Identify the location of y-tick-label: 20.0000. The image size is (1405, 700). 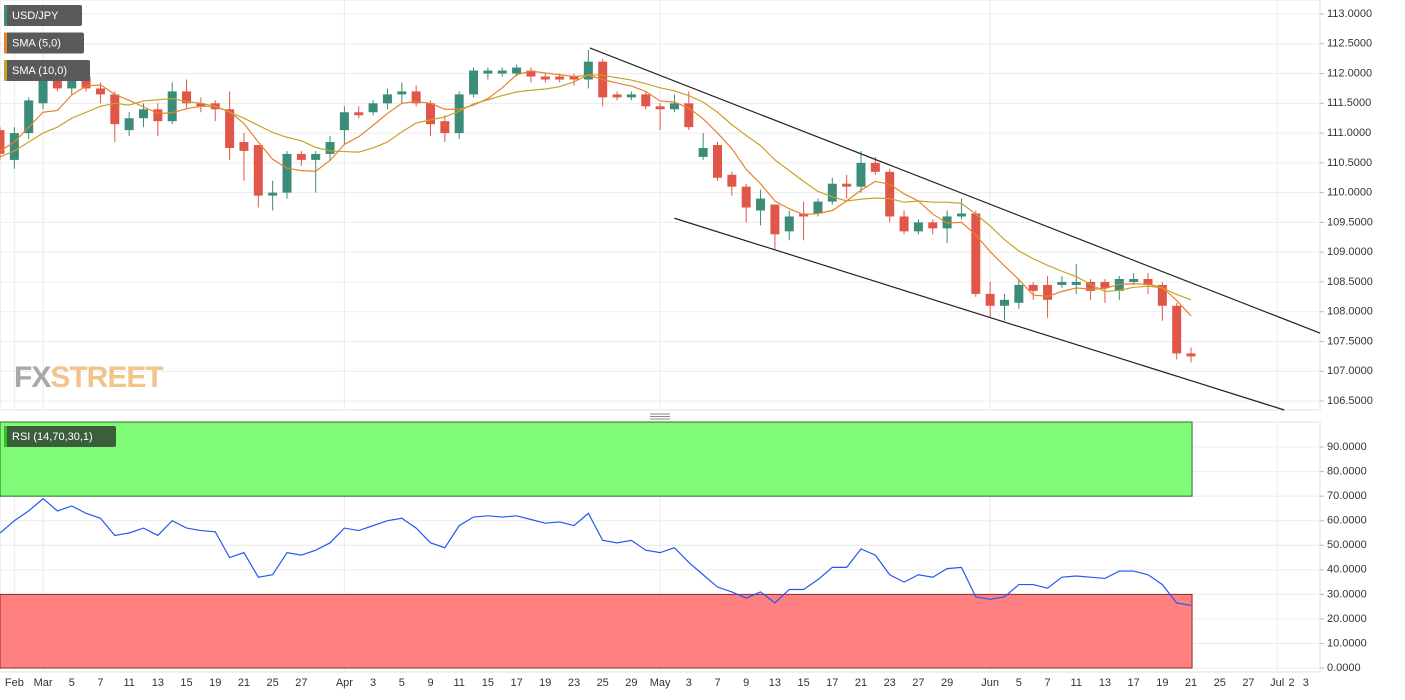
(1347, 619).